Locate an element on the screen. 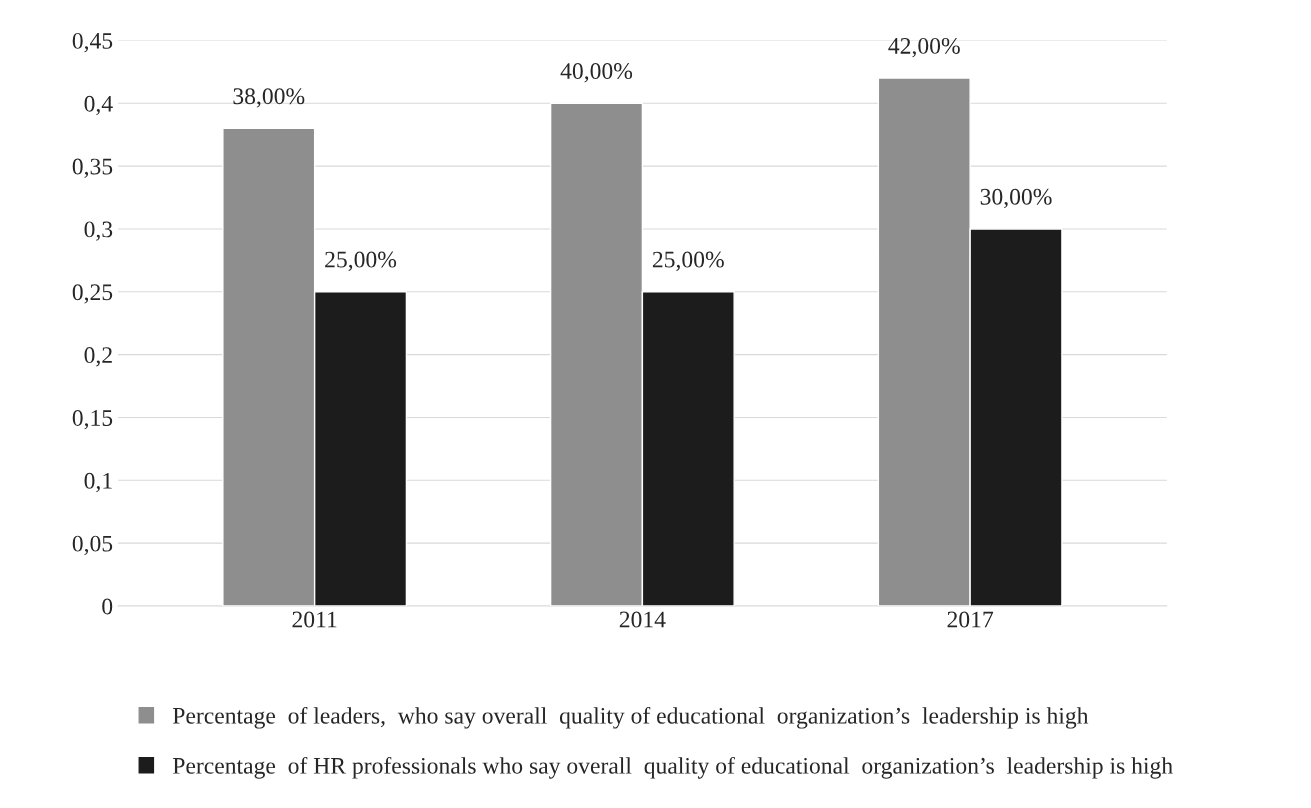 The height and width of the screenshot is (808, 1311). y-tick-label: 0 is located at coordinates (107, 606).